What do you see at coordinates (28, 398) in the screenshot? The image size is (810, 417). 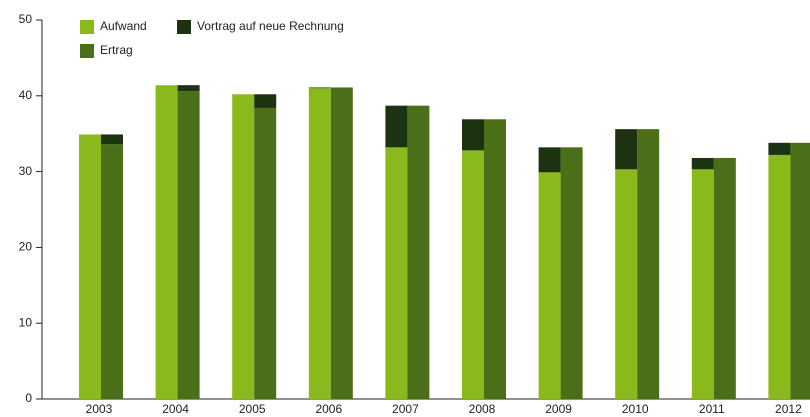 I see `y-tick-label: 0` at bounding box center [28, 398].